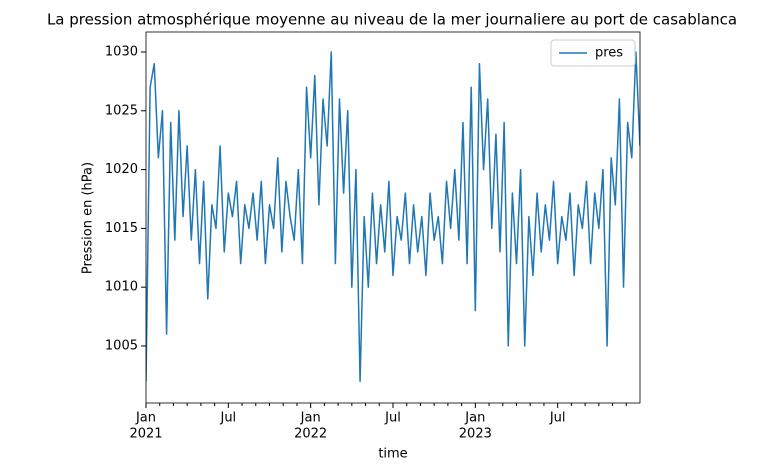  What do you see at coordinates (310, 434) in the screenshot?
I see `x-year-label: 2022` at bounding box center [310, 434].